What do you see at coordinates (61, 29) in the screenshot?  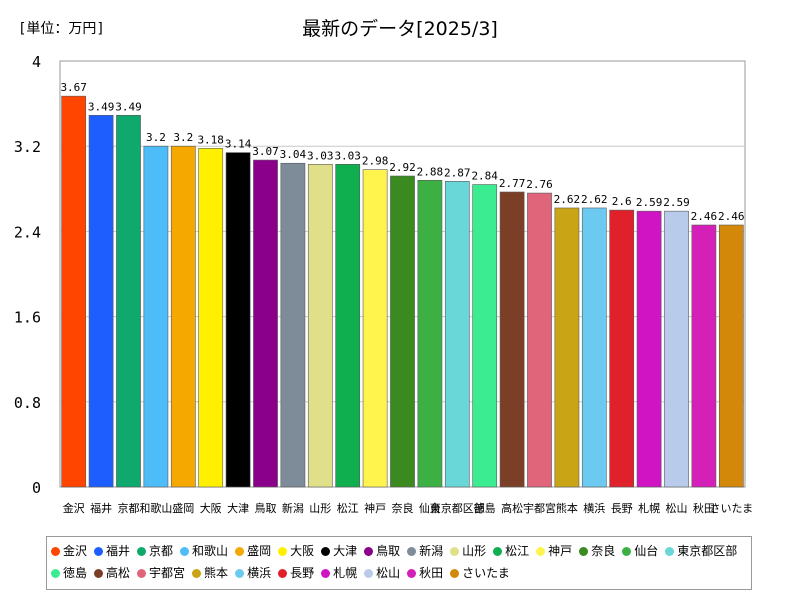 I see `unit-label: [単位：万円]` at bounding box center [61, 29].